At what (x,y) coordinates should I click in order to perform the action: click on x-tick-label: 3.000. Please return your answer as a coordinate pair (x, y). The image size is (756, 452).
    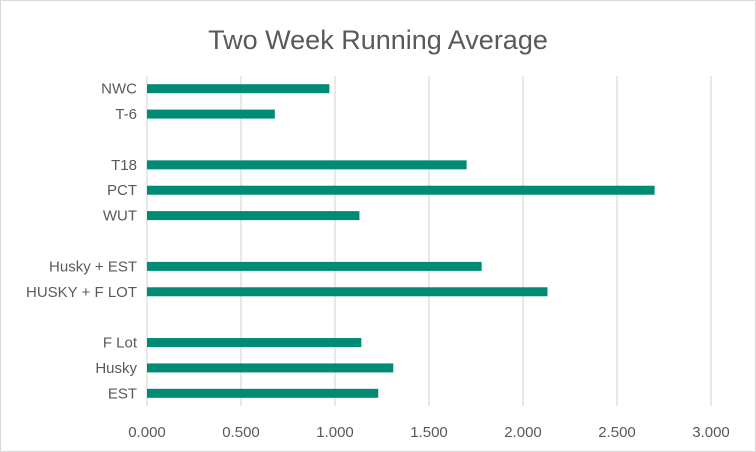
    Looking at the image, I should click on (711, 432).